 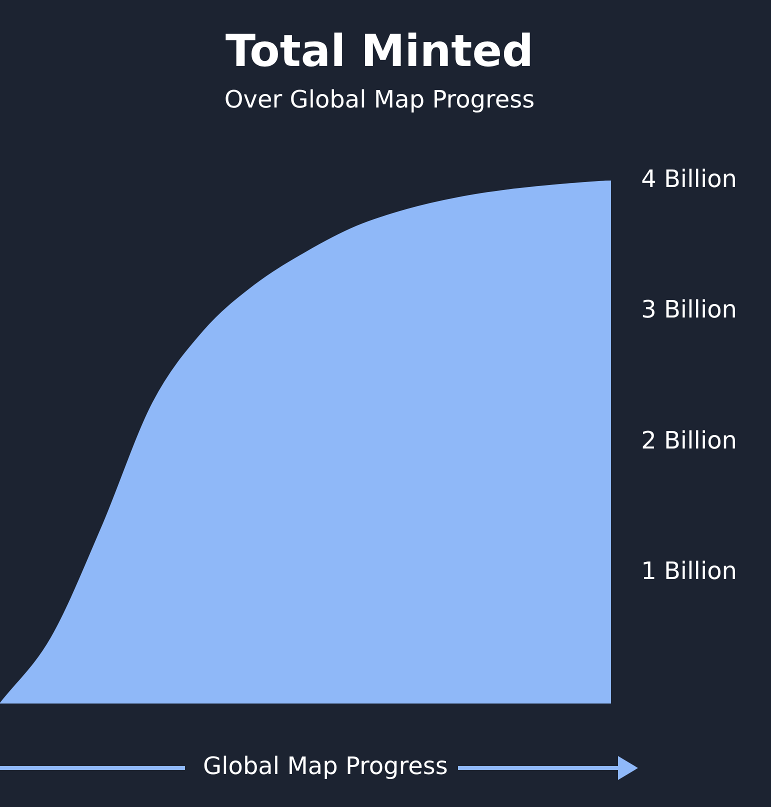 I want to click on y-tick-label: 1 Billion, so click(x=689, y=571).